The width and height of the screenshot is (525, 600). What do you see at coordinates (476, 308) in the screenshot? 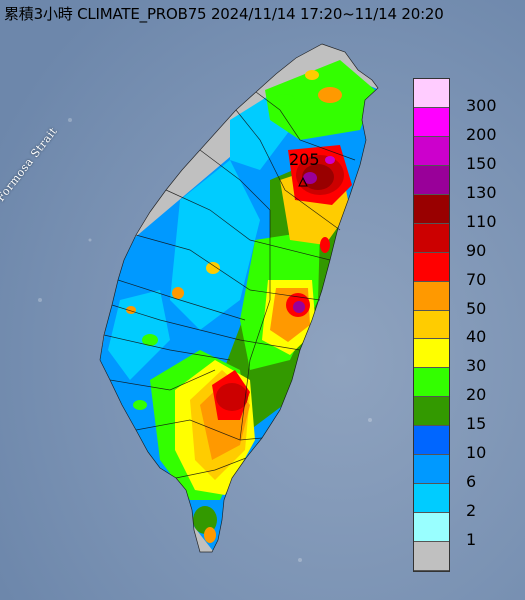
I see `legend-label: 50` at bounding box center [476, 308].